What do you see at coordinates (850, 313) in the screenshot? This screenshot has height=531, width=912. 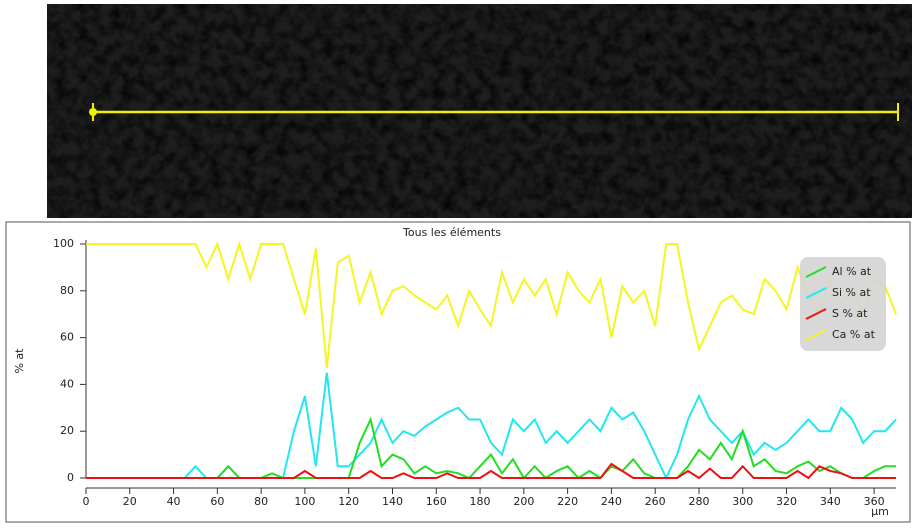 I see `legend-label: S % at` at bounding box center [850, 313].